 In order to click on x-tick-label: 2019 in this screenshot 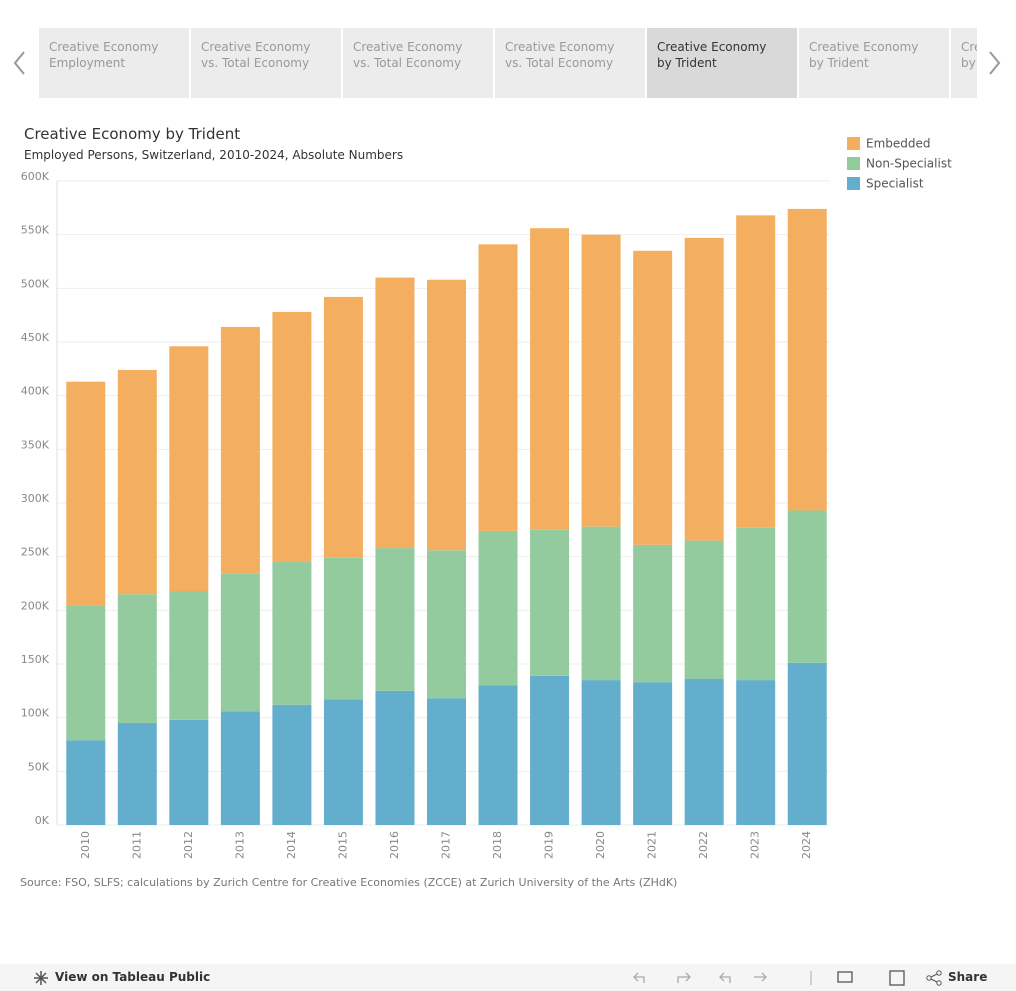, I will do `click(549, 845)`.